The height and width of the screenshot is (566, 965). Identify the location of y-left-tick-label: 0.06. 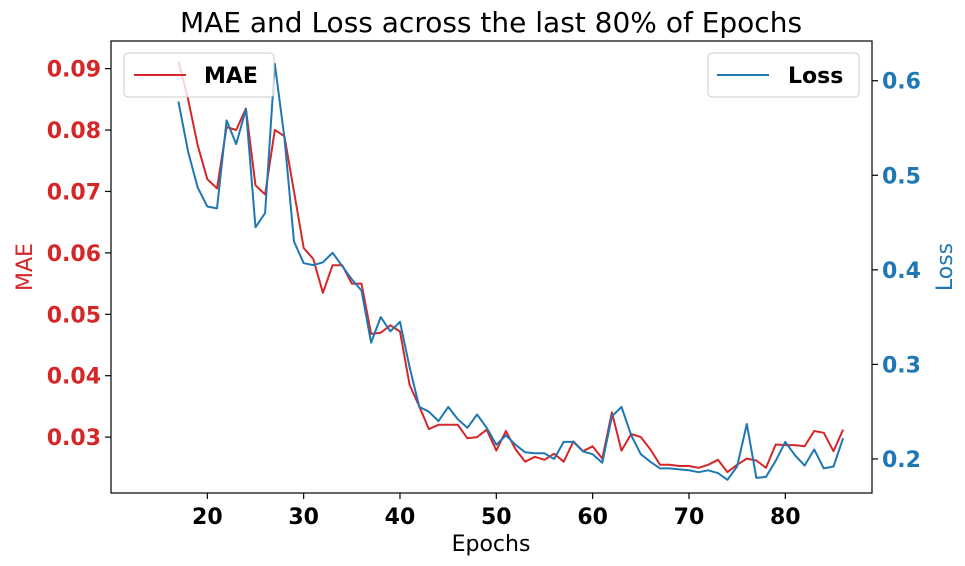
(74, 254).